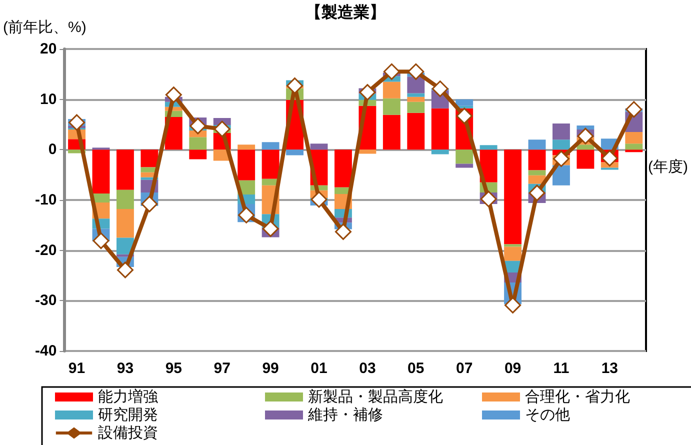  What do you see at coordinates (173, 368) in the screenshot?
I see `x-tick-label: 95` at bounding box center [173, 368].